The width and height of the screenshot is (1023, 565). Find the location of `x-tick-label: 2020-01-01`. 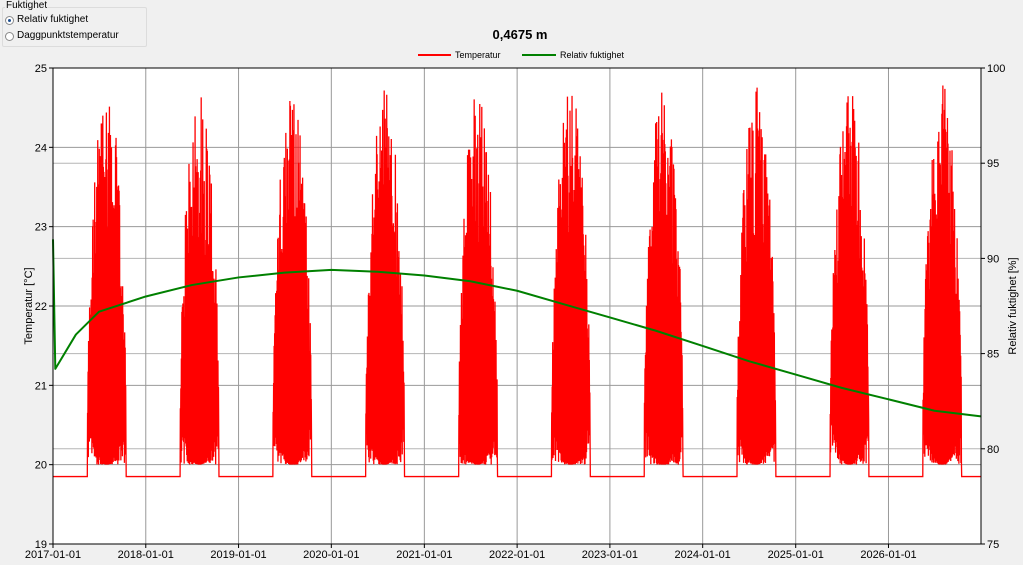

x-tick-label: 2020-01-01 is located at coordinates (331, 555).